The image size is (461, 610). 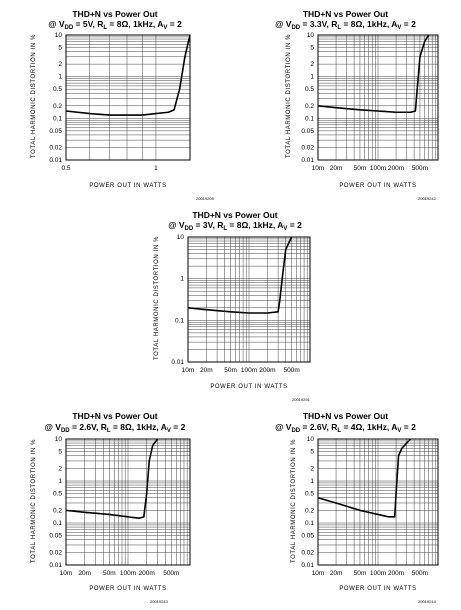 I want to click on chart-subtitle: @ VDD = 2.6V, RL = 8Ω, 1kHz, AV = 2, so click(x=115, y=428).